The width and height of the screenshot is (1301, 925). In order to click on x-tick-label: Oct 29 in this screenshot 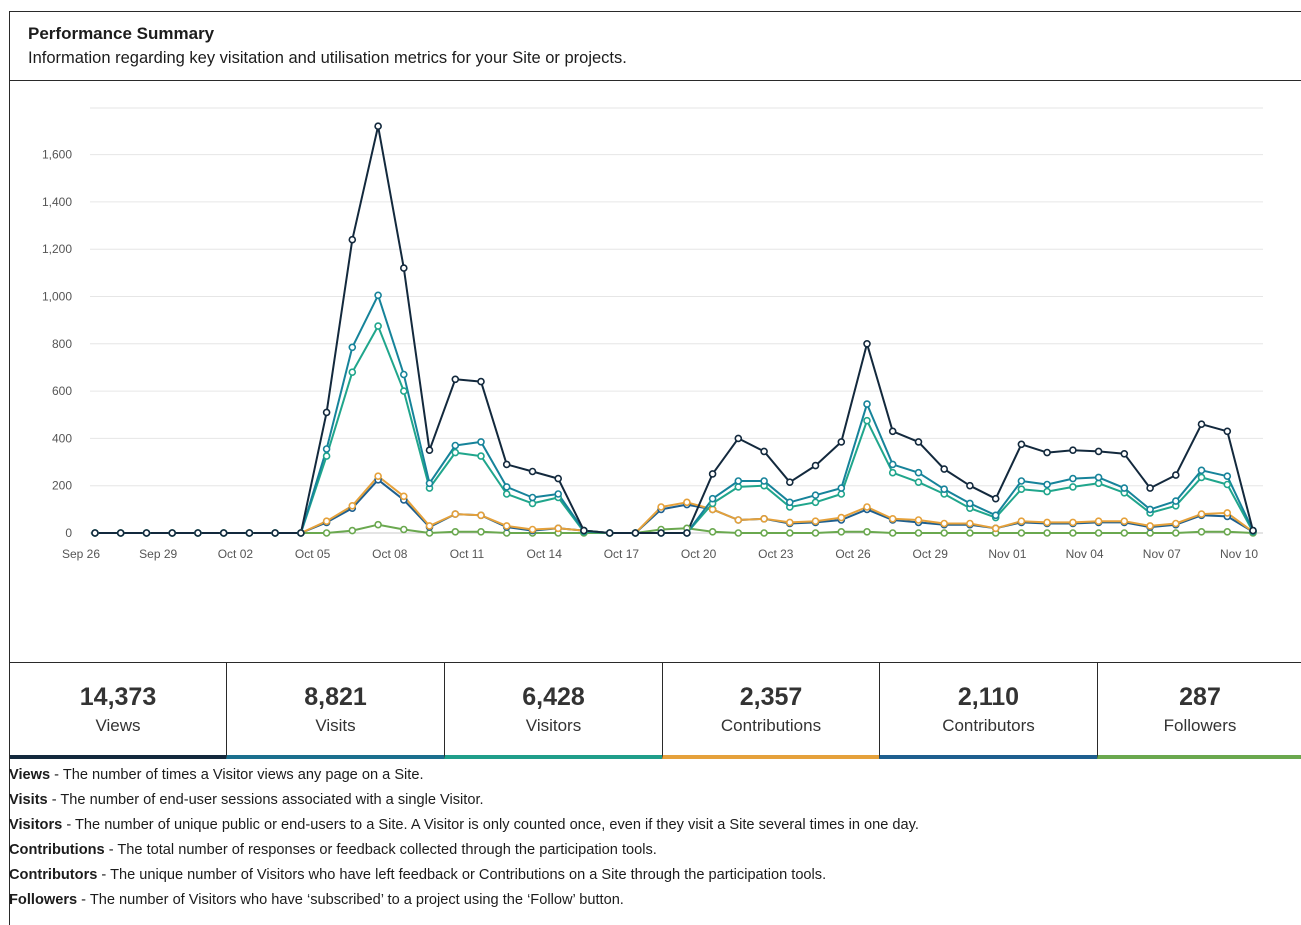, I will do `click(931, 554)`.